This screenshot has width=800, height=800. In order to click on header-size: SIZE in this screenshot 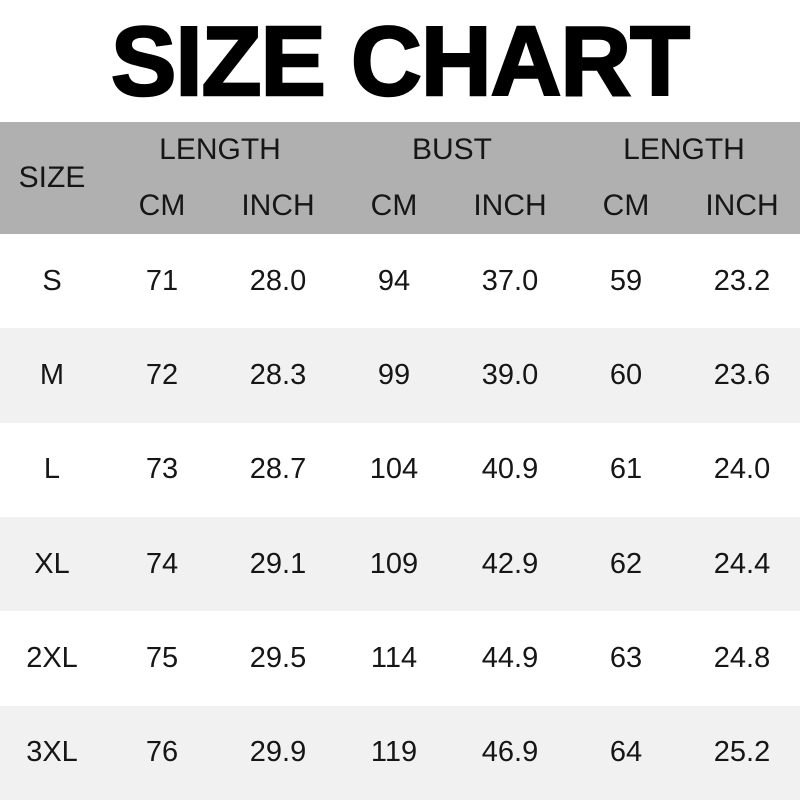, I will do `click(52, 177)`.